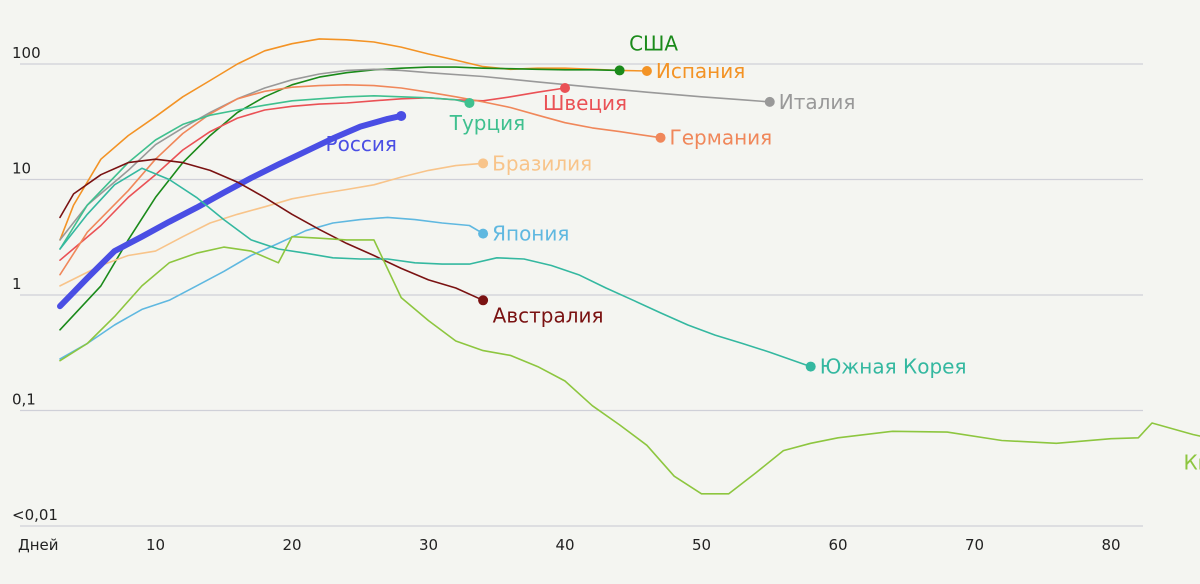 The width and height of the screenshot is (1200, 584). What do you see at coordinates (428, 545) in the screenshot?
I see `x-tick-label: 30` at bounding box center [428, 545].